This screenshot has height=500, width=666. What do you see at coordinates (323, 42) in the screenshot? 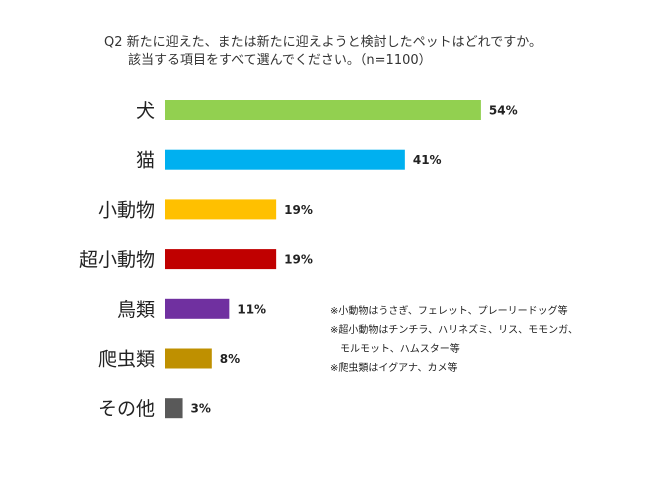
I see `title-line-1: Q2 新たに迎えた、または新たに迎えようと検討したペットはどれですか。` at bounding box center [323, 42].